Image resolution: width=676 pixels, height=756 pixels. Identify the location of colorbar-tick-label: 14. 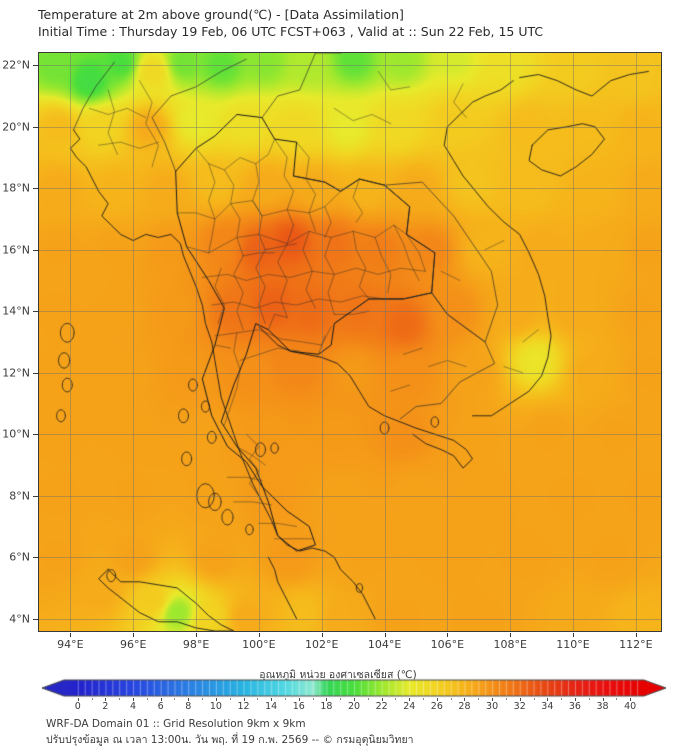
(271, 706).